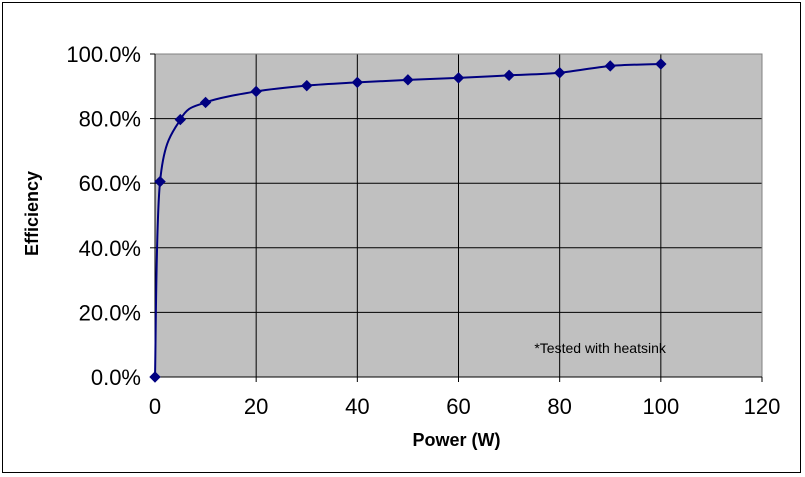 Image resolution: width=805 pixels, height=477 pixels. I want to click on x-tick-label: 20, so click(256, 406).